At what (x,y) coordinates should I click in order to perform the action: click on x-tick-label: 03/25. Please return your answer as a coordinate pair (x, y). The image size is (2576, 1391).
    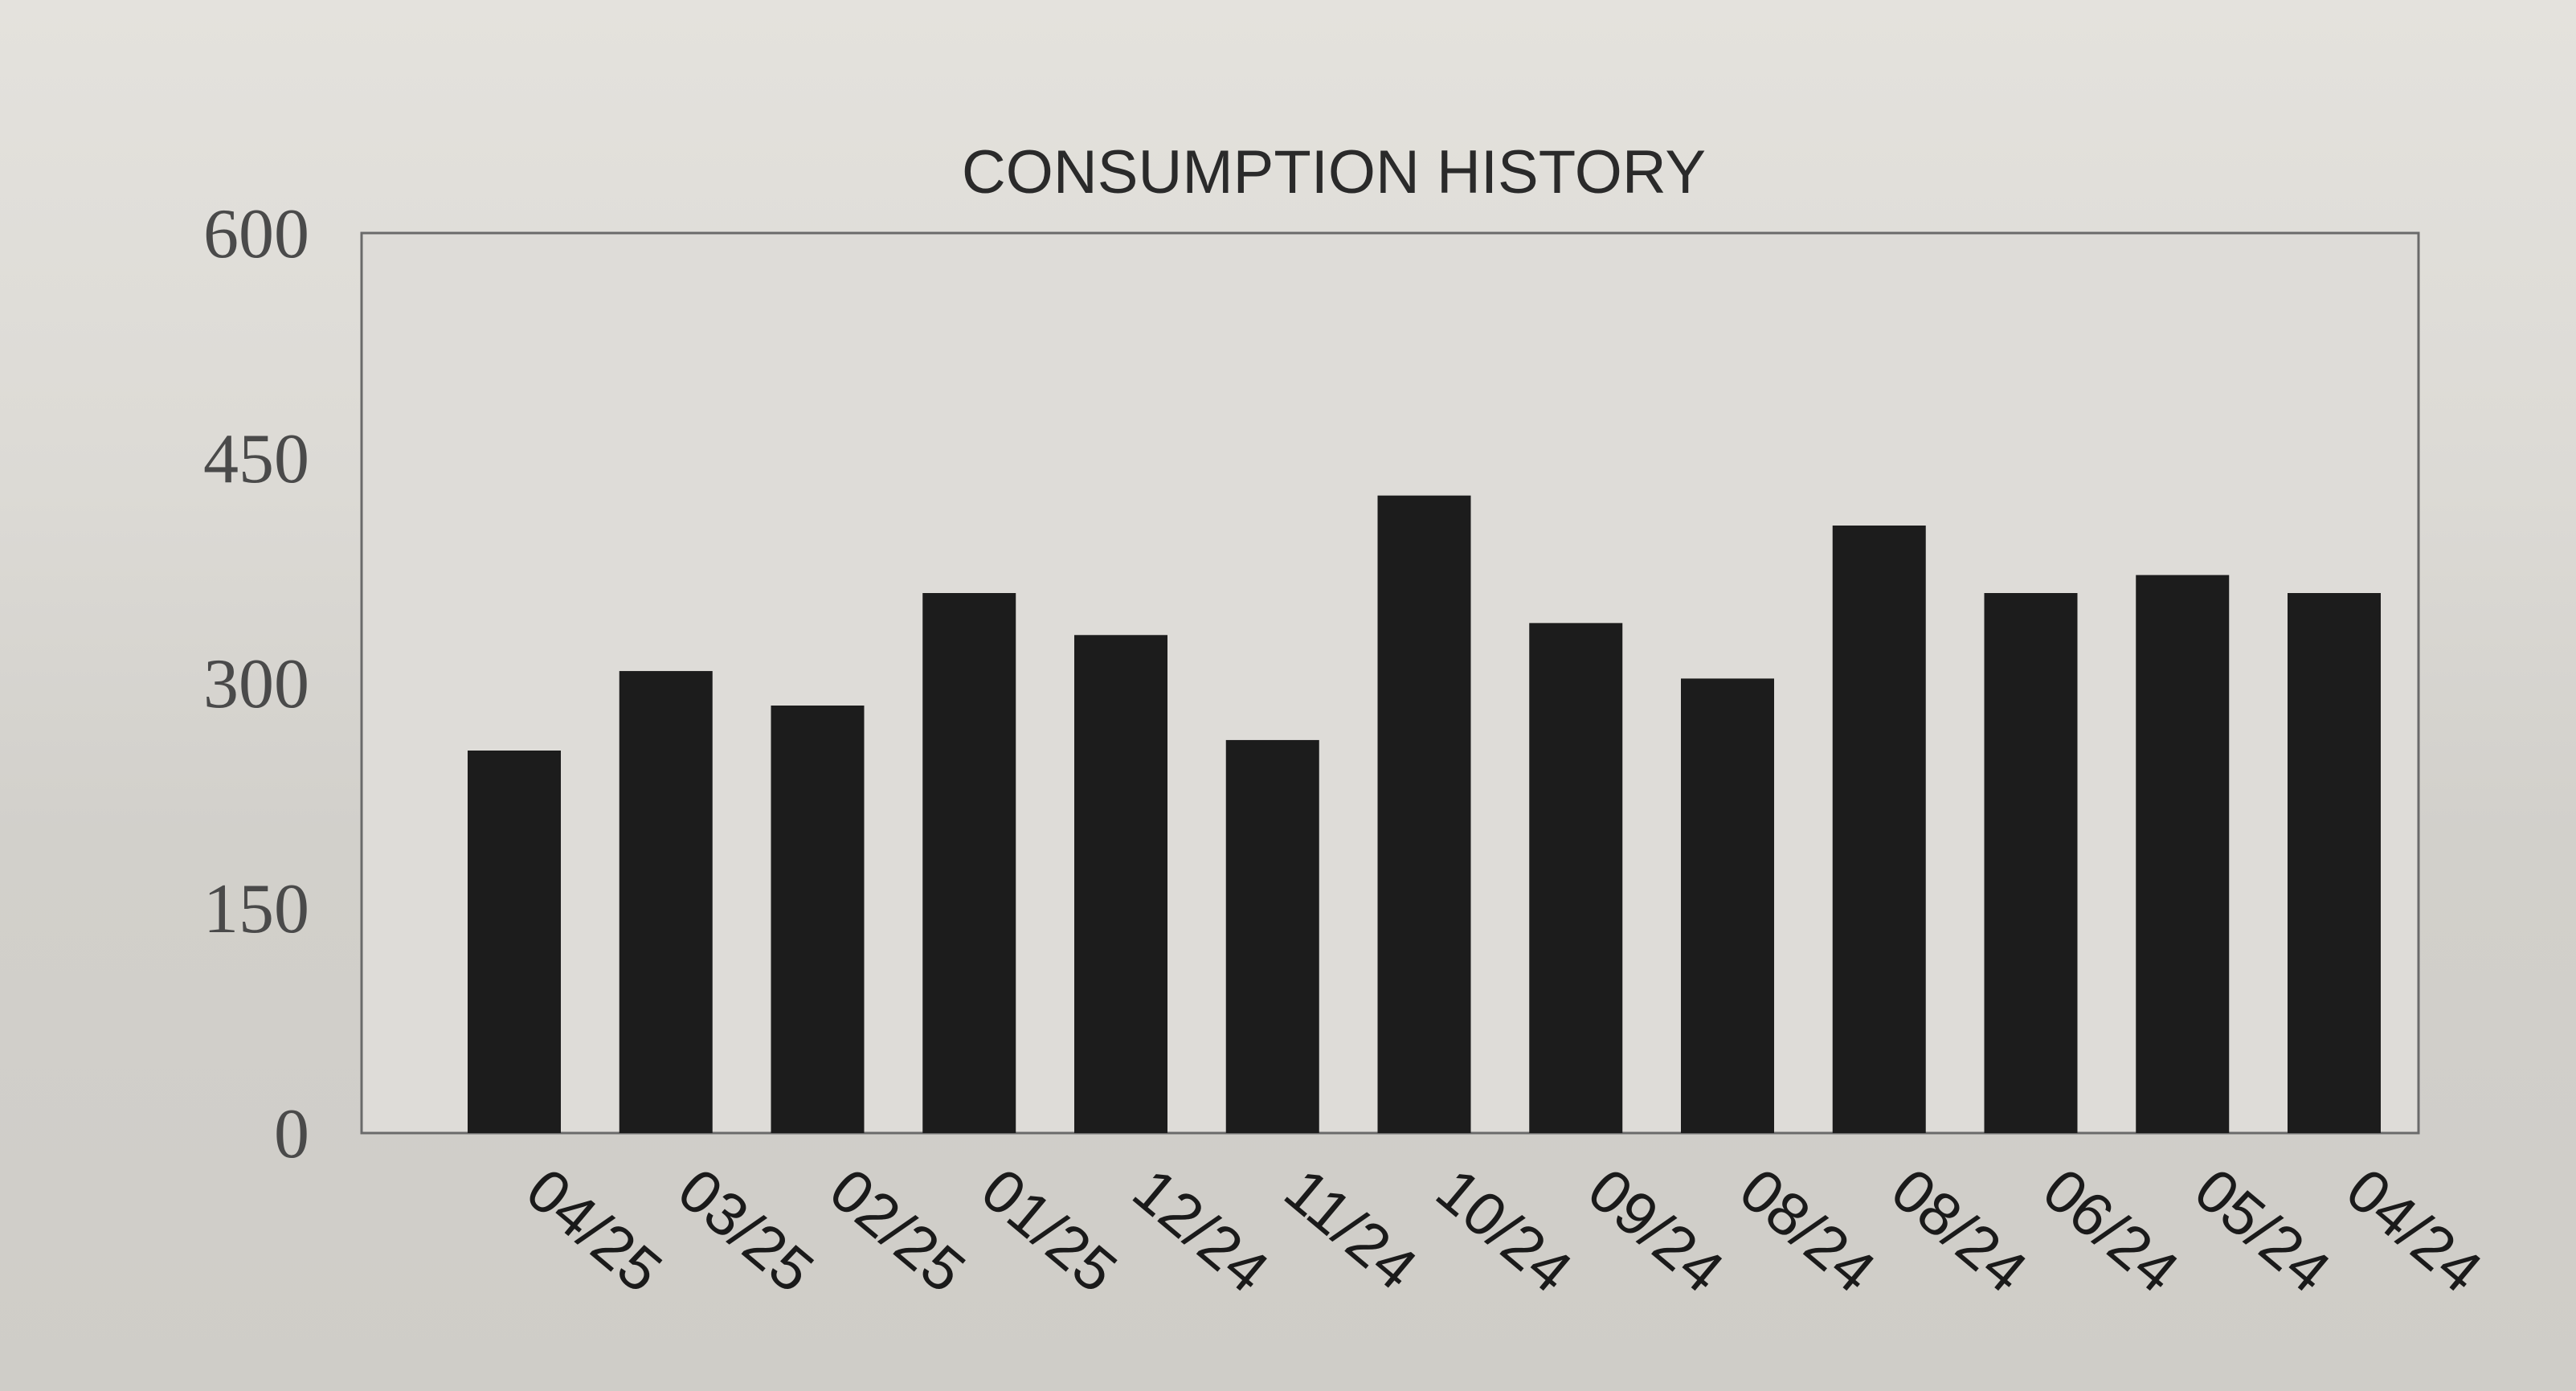
    Looking at the image, I should click on (746, 1231).